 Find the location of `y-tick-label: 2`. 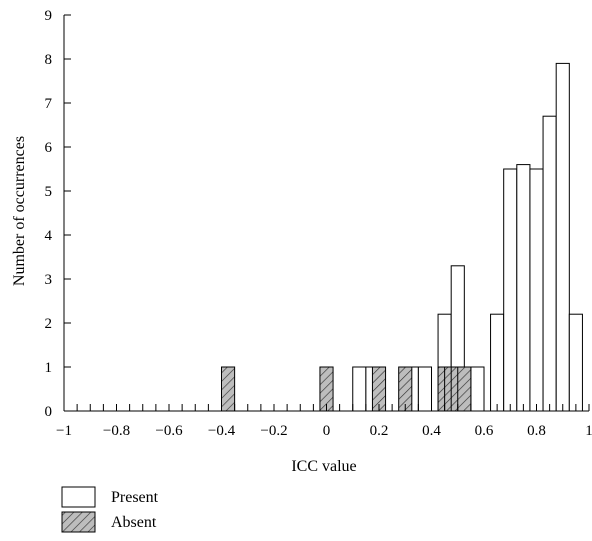

y-tick-label: 2 is located at coordinates (49, 324).